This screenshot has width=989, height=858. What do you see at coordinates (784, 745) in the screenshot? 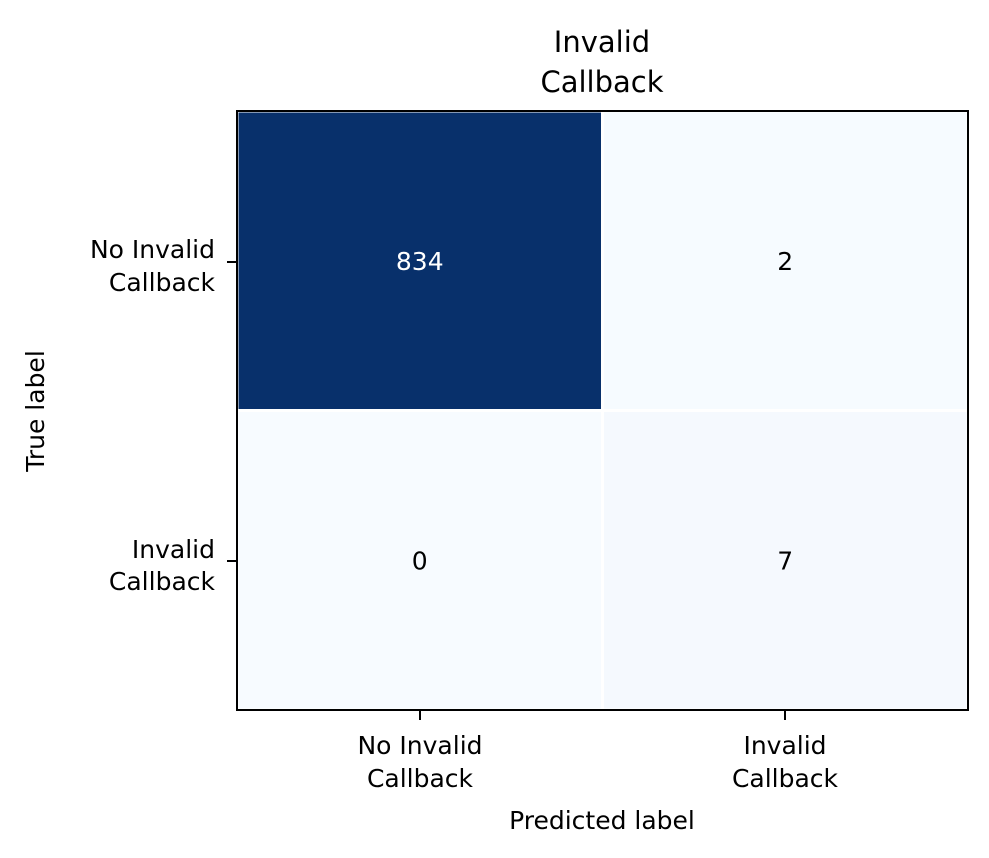
I see `x-tick-label-1-line-1: Invalid` at bounding box center [784, 745].